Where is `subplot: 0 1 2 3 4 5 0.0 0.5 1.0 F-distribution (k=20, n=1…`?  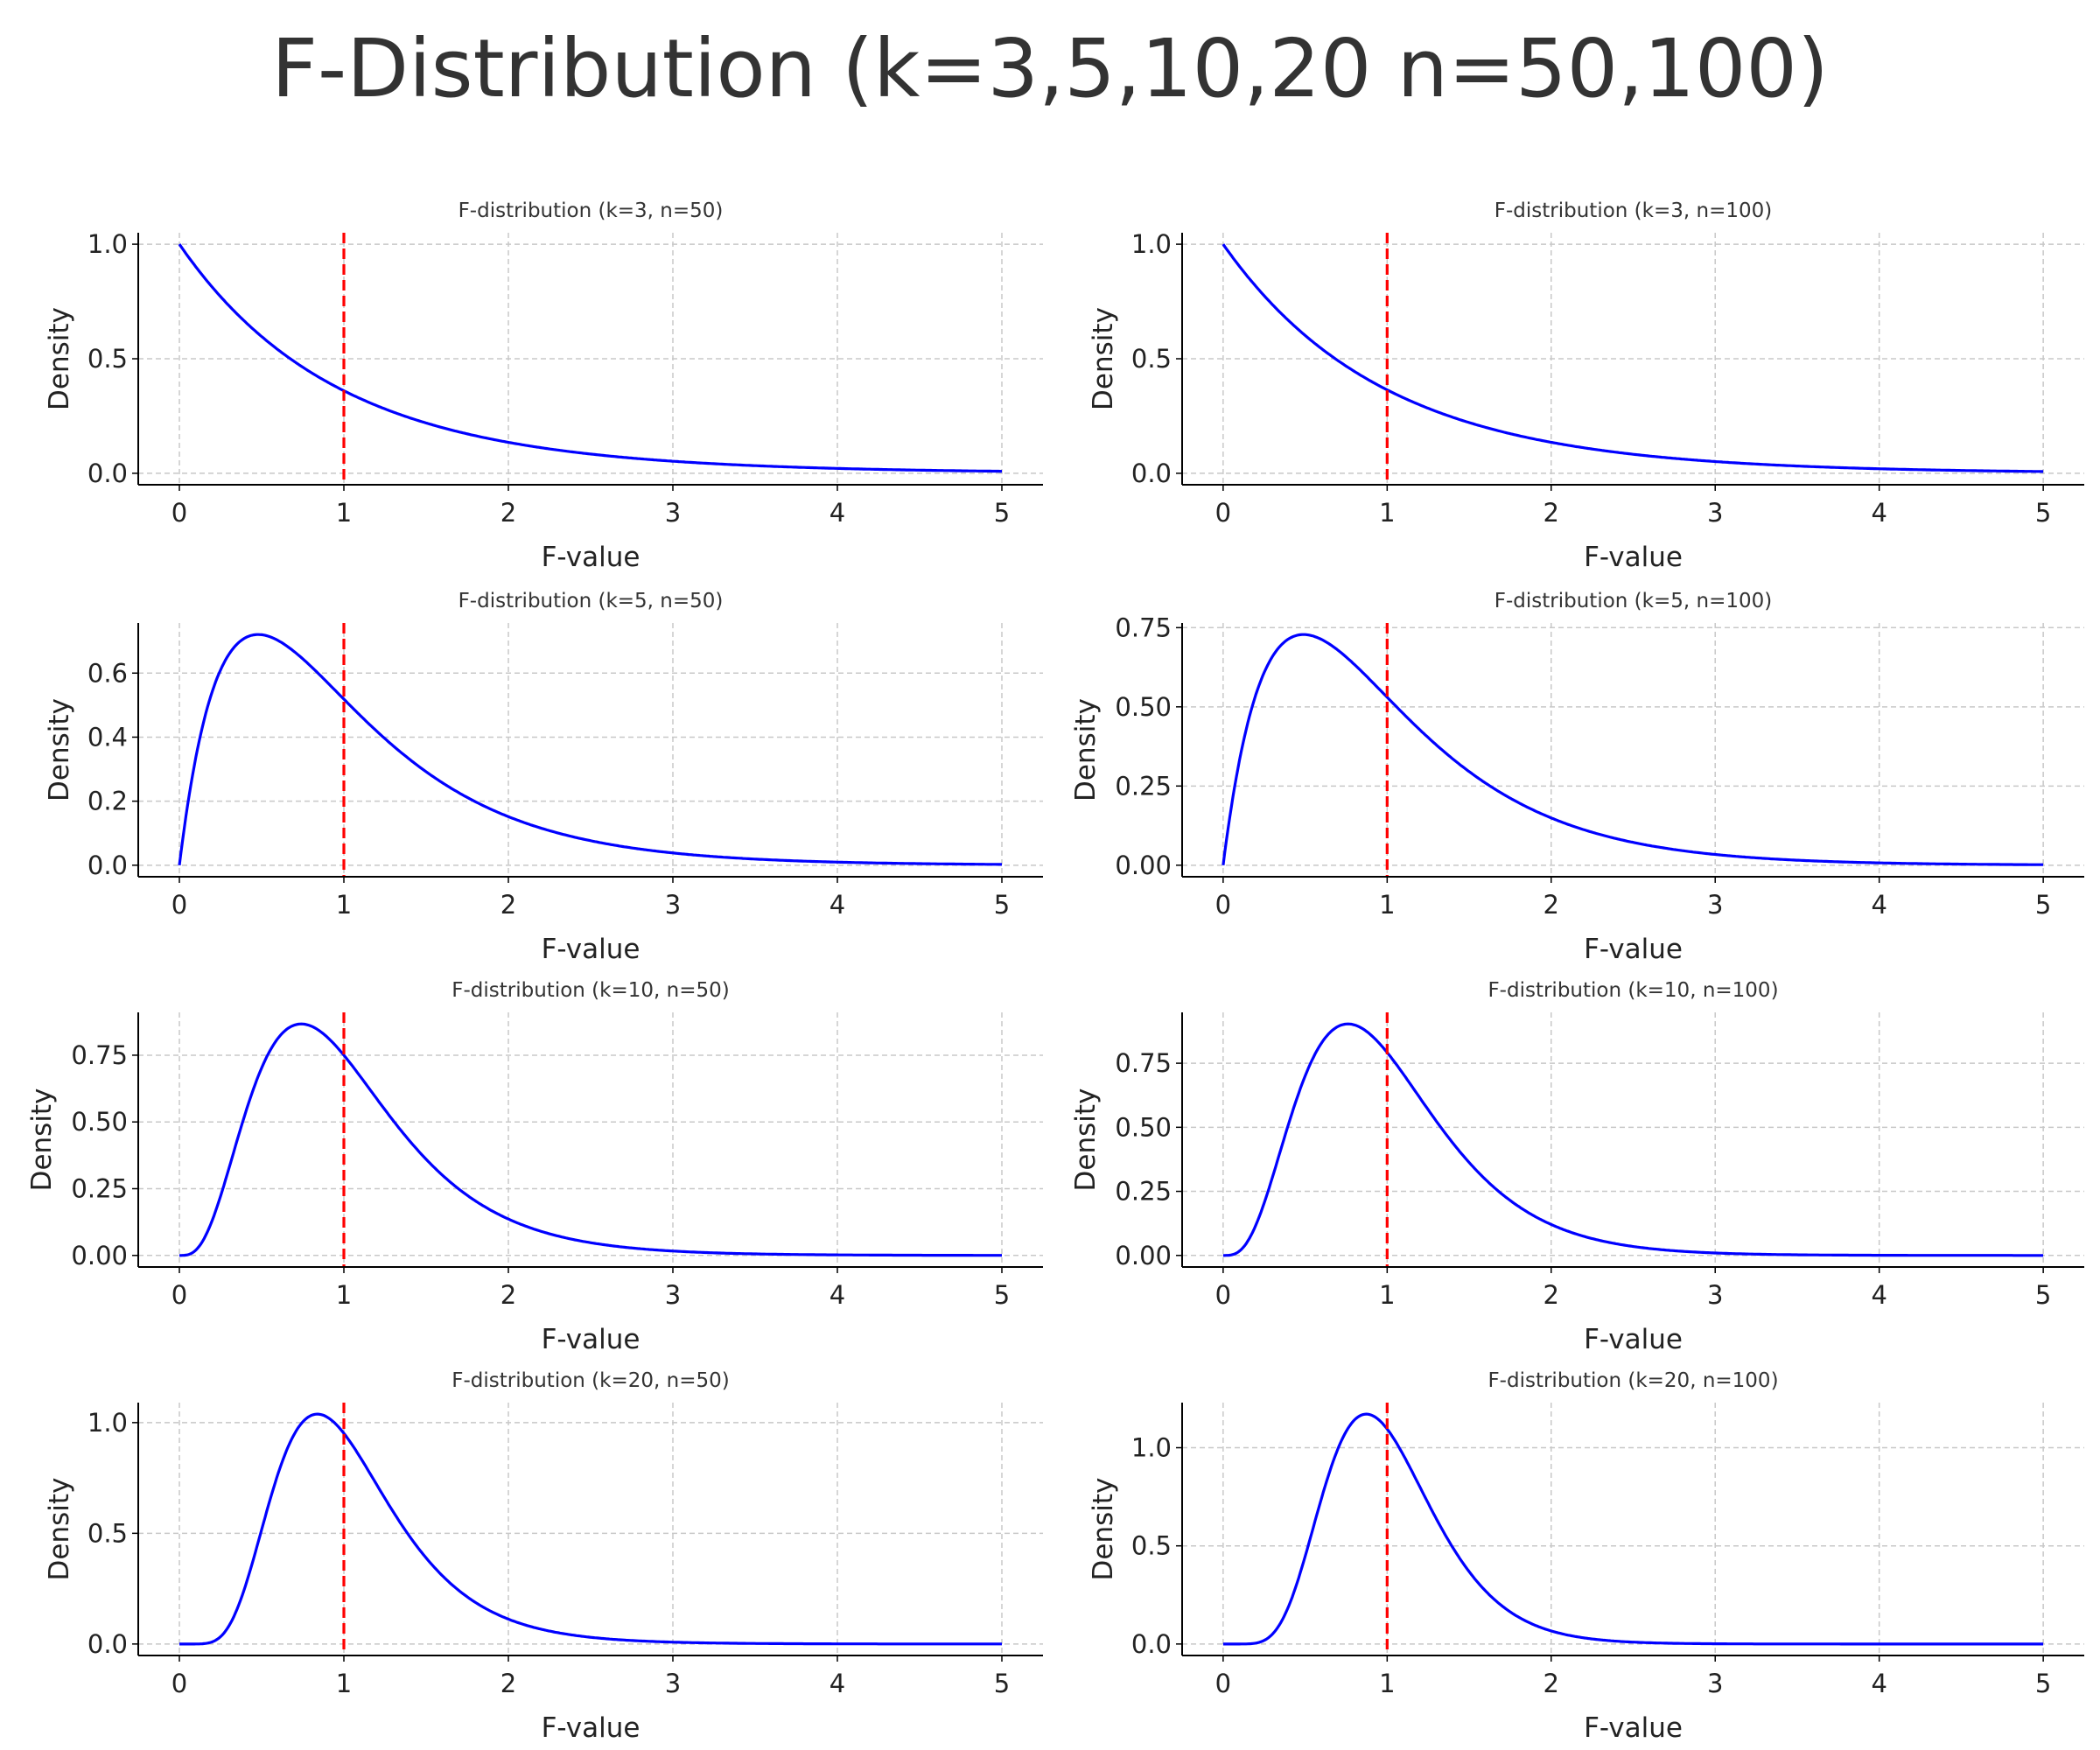
subplot: 0 1 2 3 4 5 0.0 0.5 1.0 F-distribution (k=20, n=1… is located at coordinates (1586, 1556).